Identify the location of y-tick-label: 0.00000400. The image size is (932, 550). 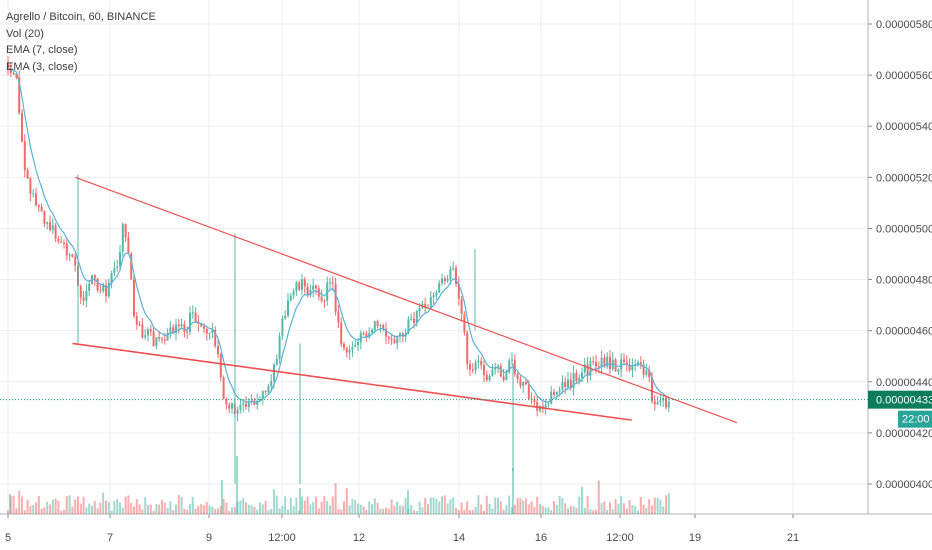
(904, 485).